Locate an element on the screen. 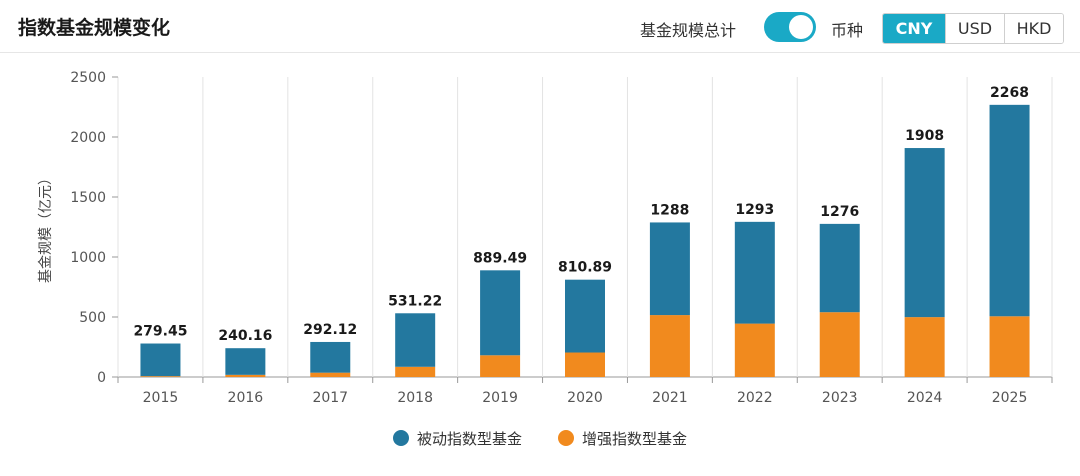  bar-passive-2021 is located at coordinates (669, 269).